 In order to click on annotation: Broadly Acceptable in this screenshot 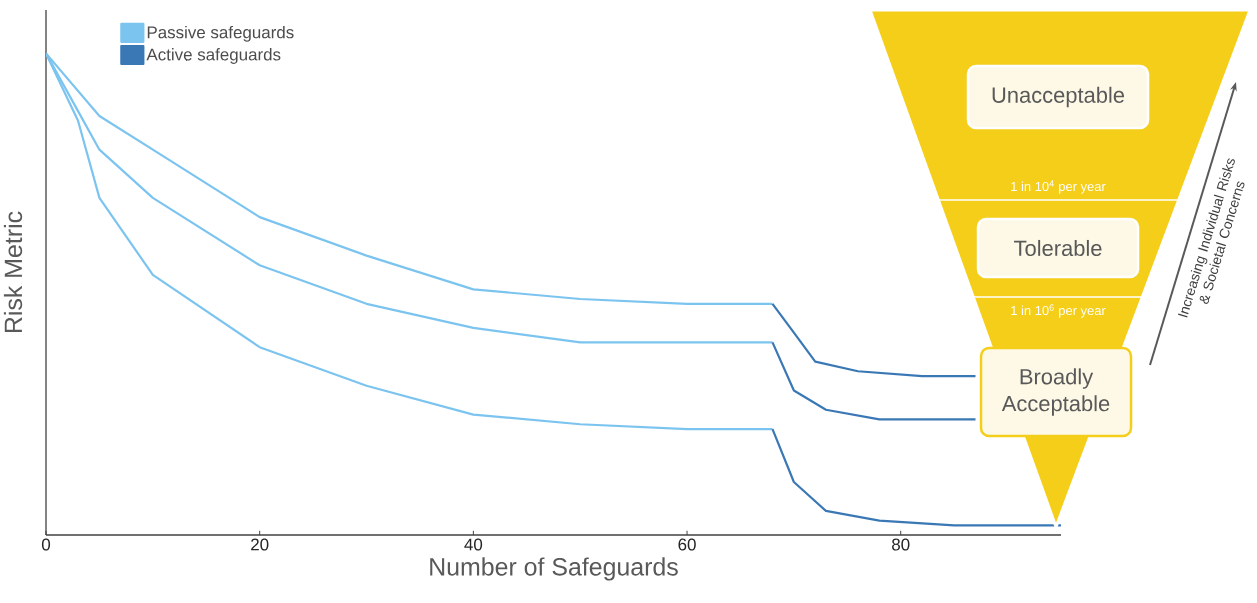, I will do `click(1055, 392)`.